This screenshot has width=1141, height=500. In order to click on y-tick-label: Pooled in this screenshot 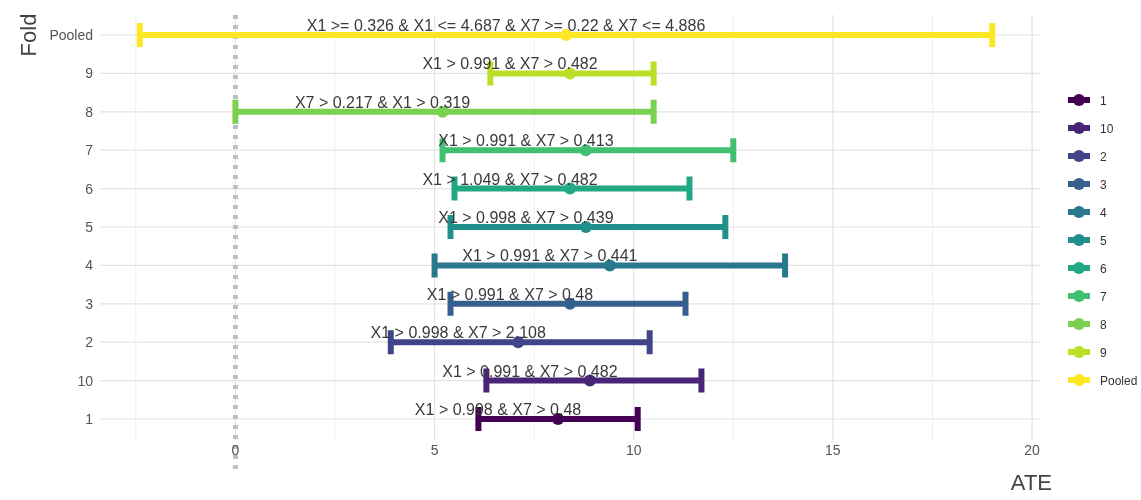, I will do `click(71, 35)`.